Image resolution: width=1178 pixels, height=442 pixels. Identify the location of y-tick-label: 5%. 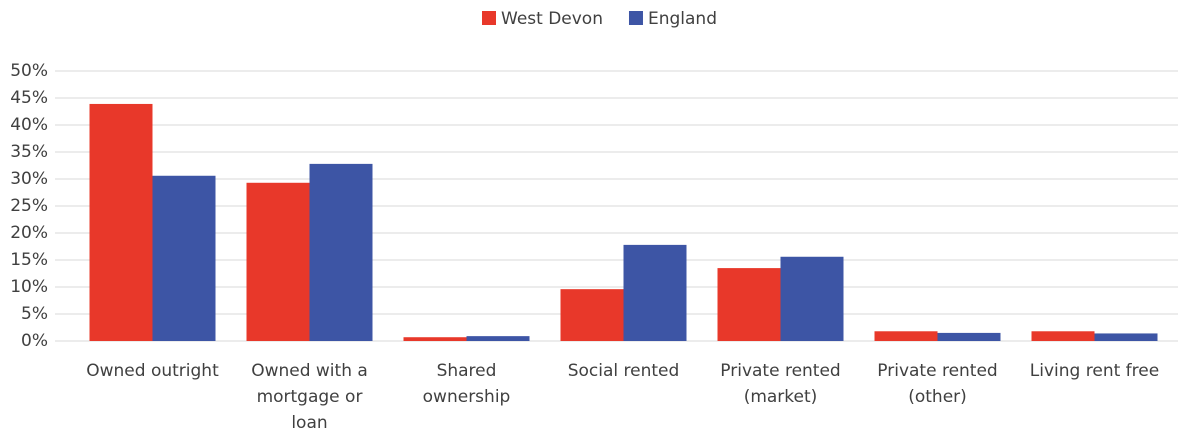
(34, 314).